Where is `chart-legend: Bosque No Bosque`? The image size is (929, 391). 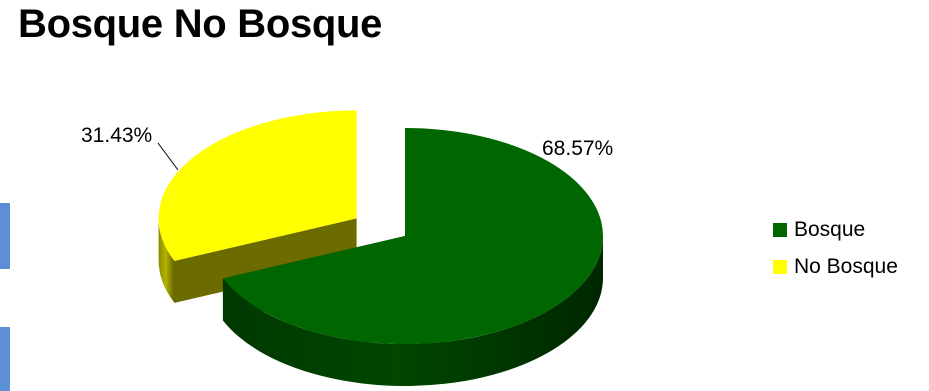
chart-legend: Bosque No Bosque is located at coordinates (835, 255).